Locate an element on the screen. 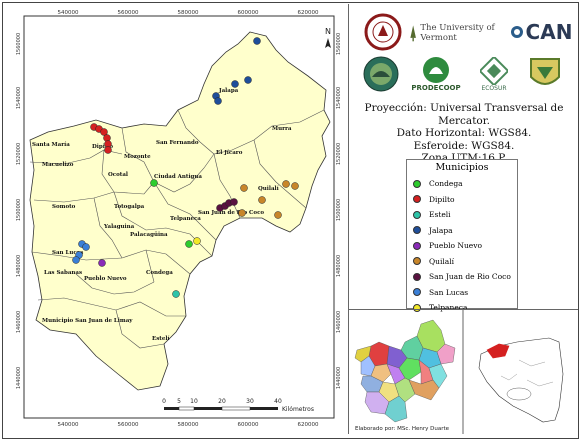 Image resolution: width=583 pixels, height=443 pixels. label-yalaguina: Yalaguina is located at coordinates (119, 227).